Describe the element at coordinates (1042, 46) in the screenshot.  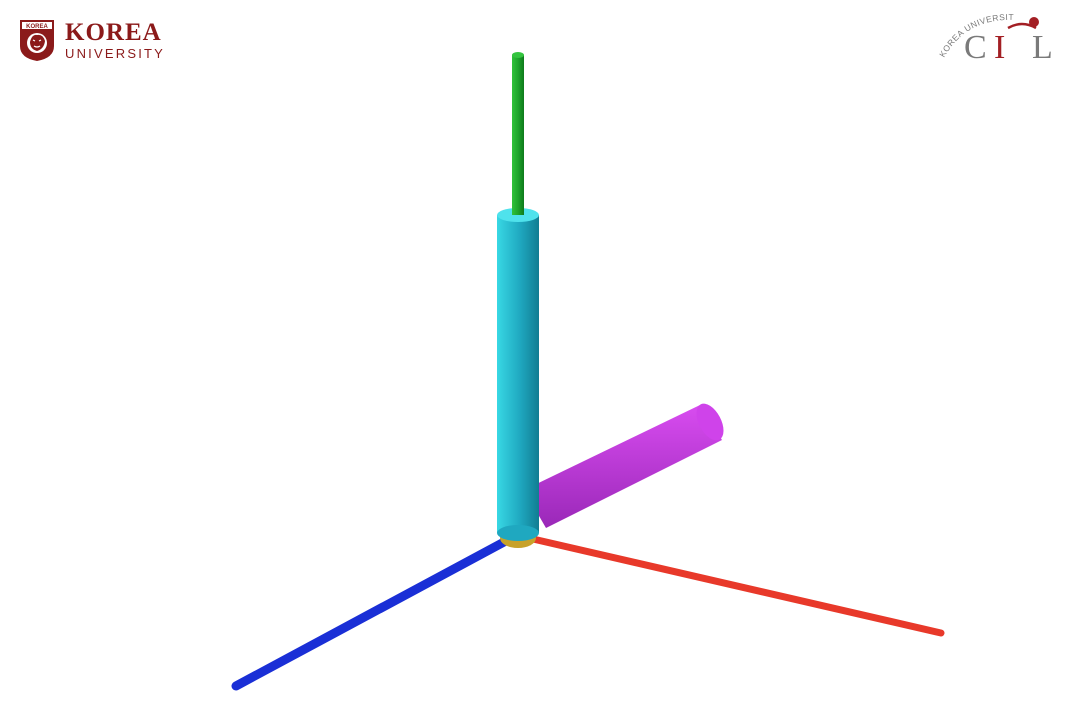
I see `cil-letter-l: L` at that location.